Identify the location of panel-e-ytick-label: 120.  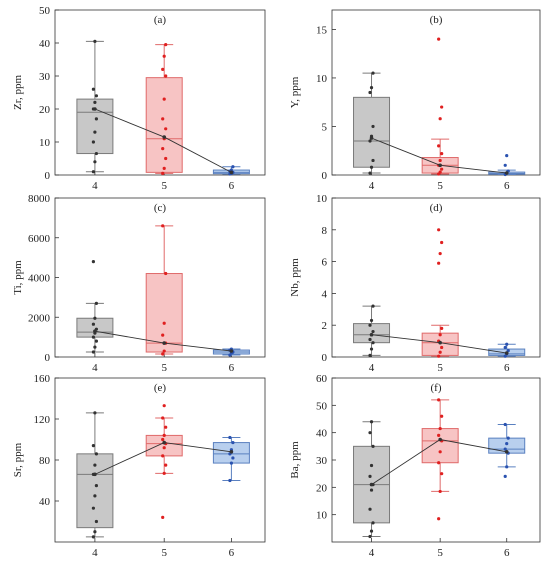
(42, 420).